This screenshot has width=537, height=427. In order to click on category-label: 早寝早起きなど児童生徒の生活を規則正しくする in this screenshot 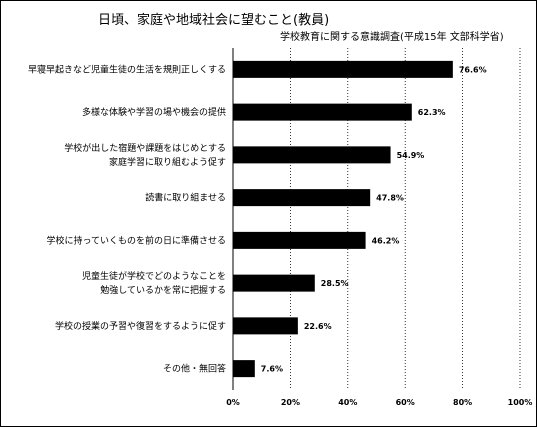, I will do `click(127, 69)`.